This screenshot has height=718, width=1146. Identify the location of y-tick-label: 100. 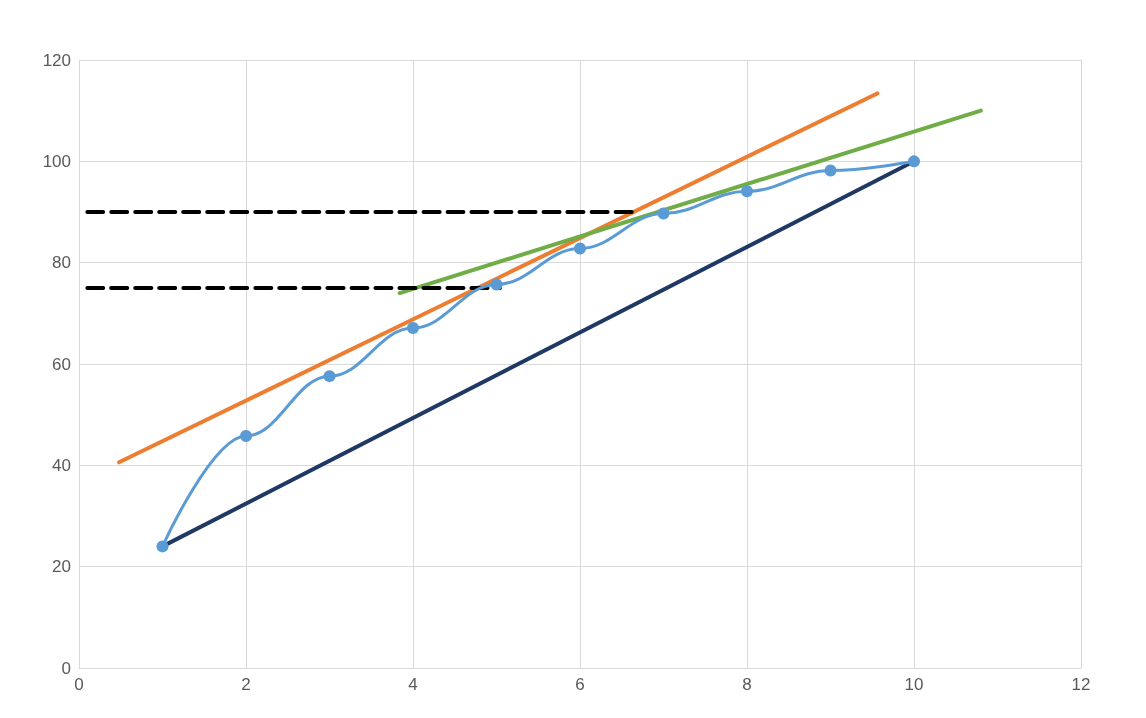
(56, 161).